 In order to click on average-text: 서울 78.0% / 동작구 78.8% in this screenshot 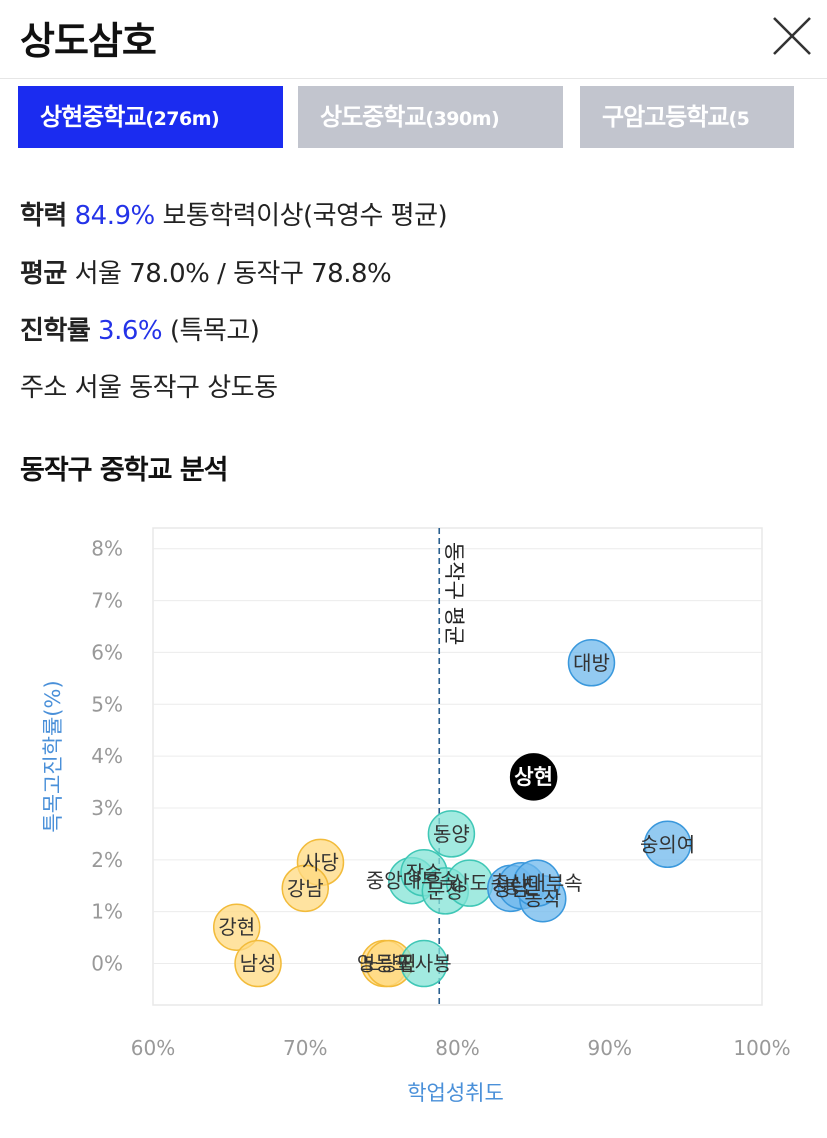, I will do `click(233, 274)`.